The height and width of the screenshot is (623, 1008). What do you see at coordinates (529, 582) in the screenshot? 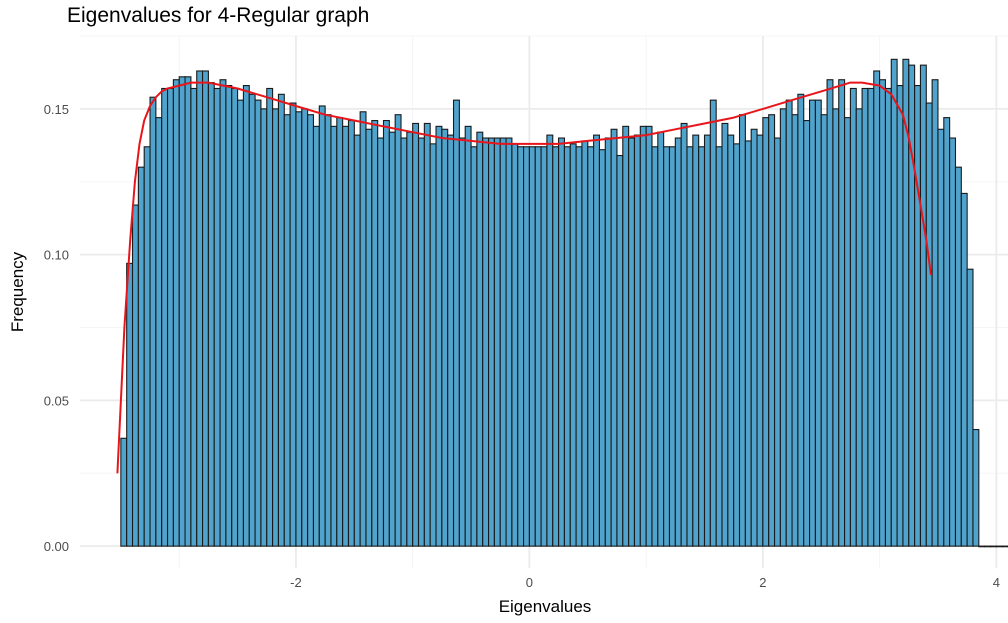
I see `x-tick-label: 0` at bounding box center [529, 582].